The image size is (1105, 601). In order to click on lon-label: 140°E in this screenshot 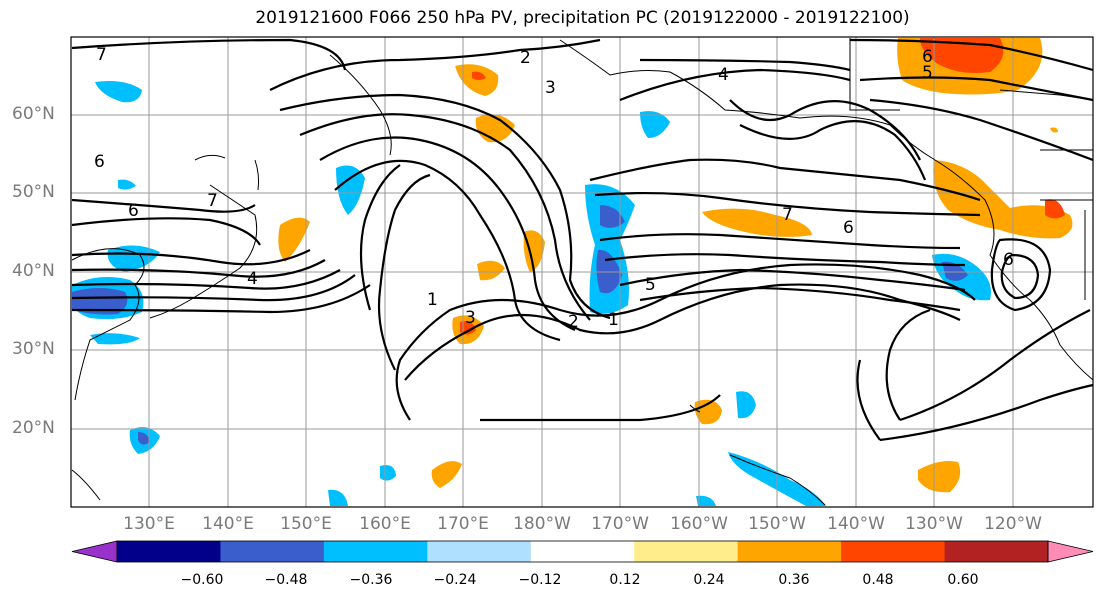, I will do `click(228, 524)`.